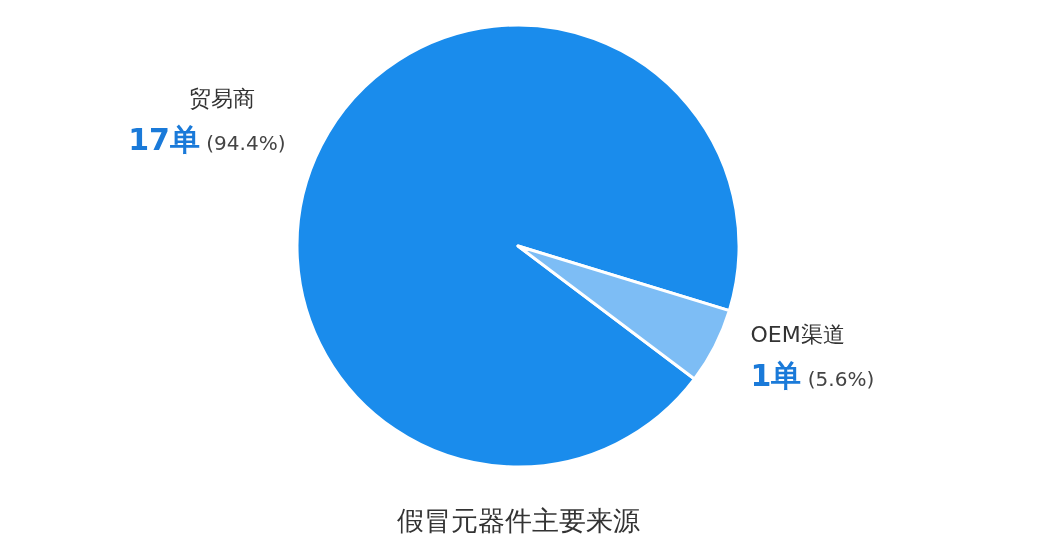 This screenshot has height=546, width=1049. Describe the element at coordinates (207, 139) in the screenshot. I see `data-label: 17单 (94.4%)` at that location.